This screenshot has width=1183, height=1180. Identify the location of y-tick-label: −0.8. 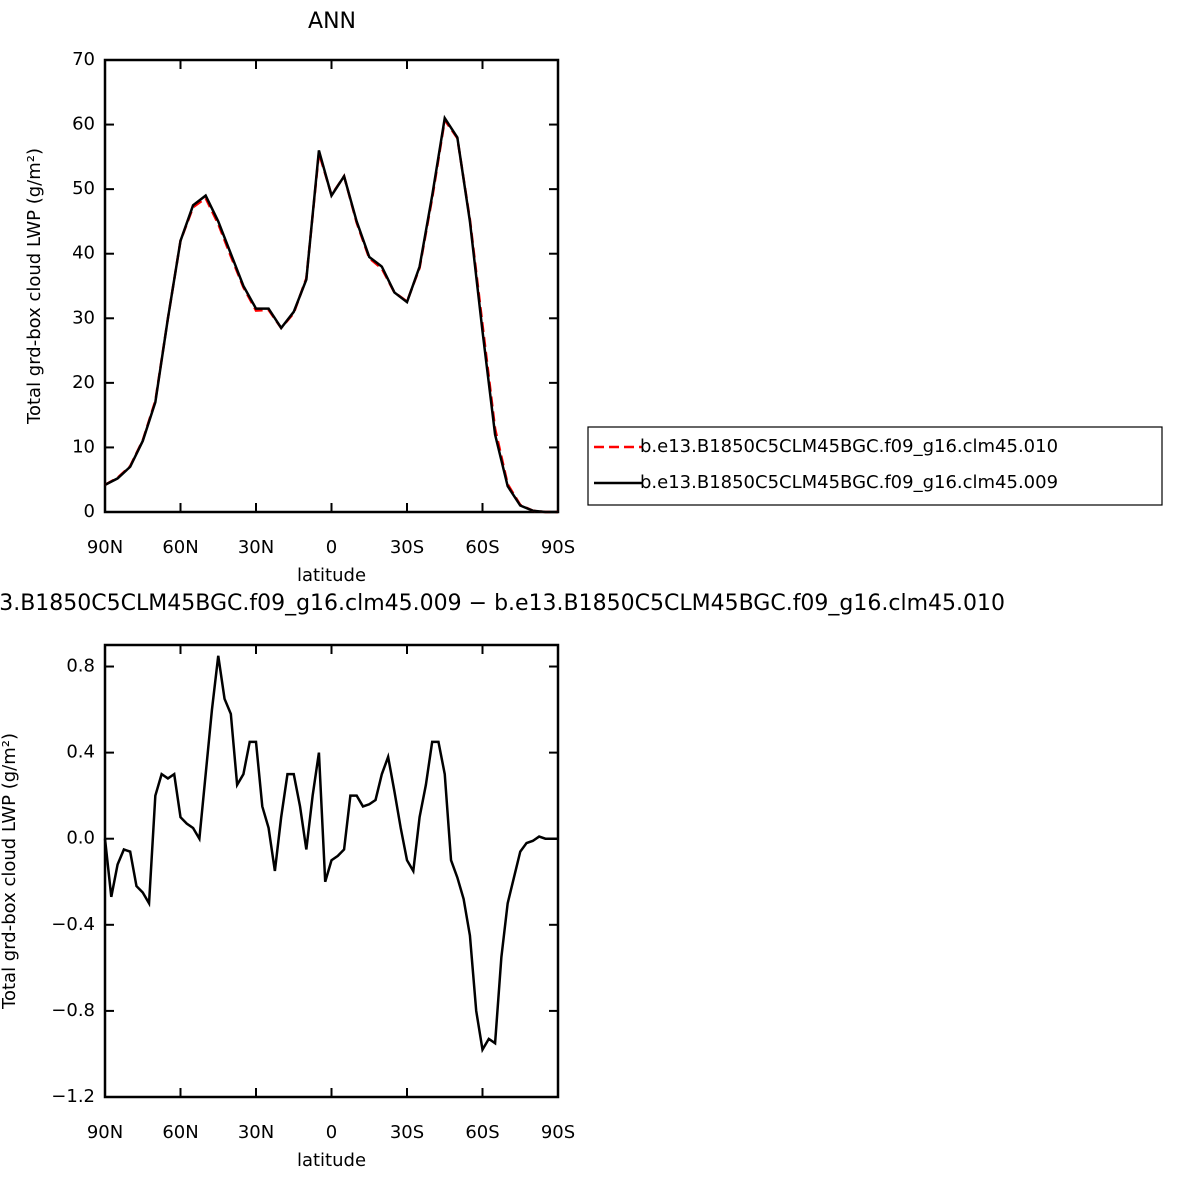
(73, 1010).